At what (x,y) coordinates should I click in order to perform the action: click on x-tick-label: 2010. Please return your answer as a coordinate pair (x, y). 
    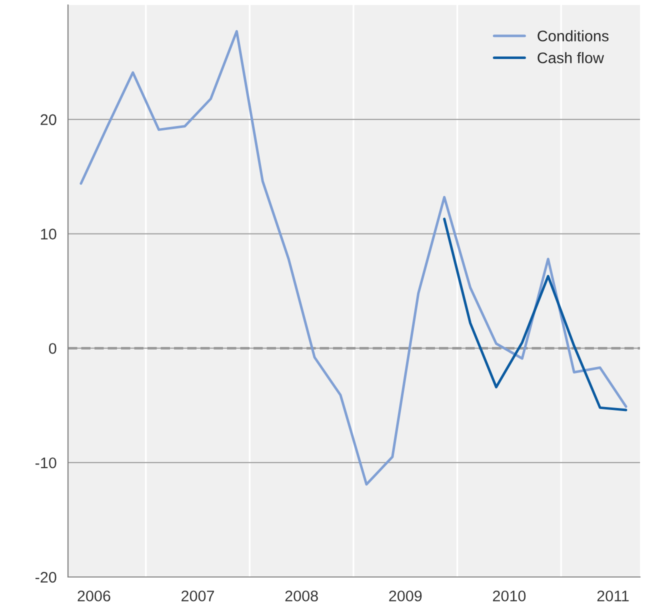
    Looking at the image, I should click on (509, 596).